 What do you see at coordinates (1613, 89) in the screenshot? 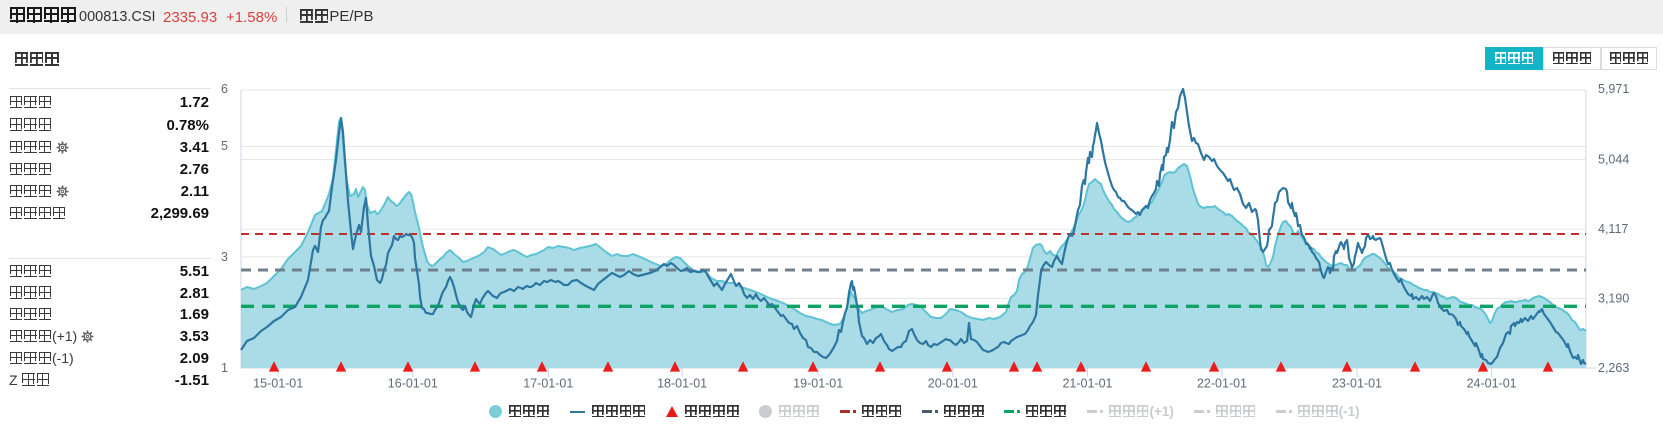
I see `svg-text: 5,971` at bounding box center [1613, 89].